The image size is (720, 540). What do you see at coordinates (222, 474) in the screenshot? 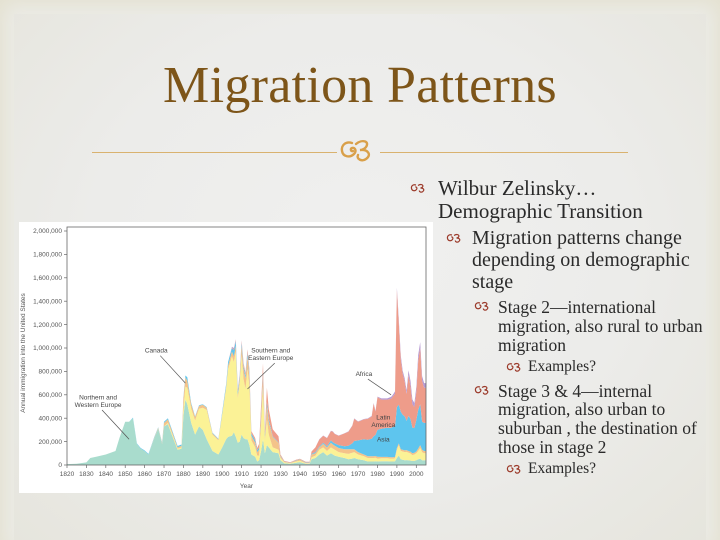
I see `x-tick-label: 1900` at bounding box center [222, 474].